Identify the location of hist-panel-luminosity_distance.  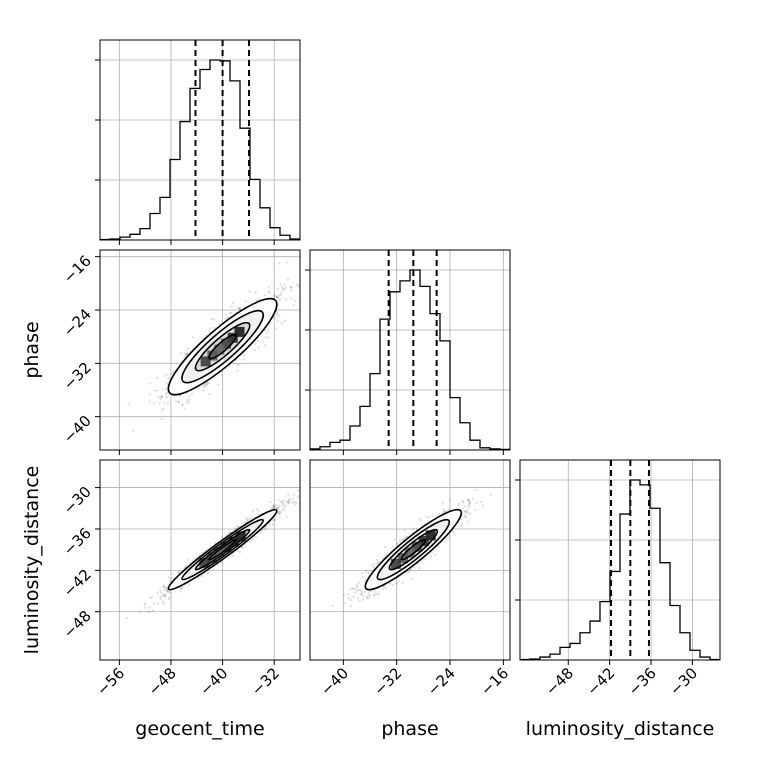
(618, 560).